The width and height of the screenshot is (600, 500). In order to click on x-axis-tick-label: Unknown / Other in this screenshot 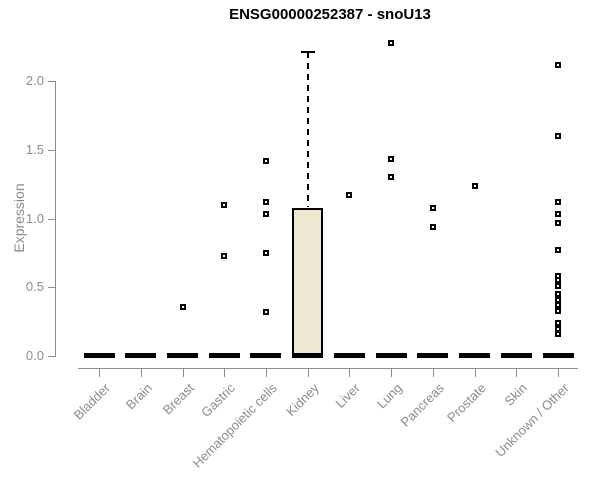, I will do `click(532, 420)`.